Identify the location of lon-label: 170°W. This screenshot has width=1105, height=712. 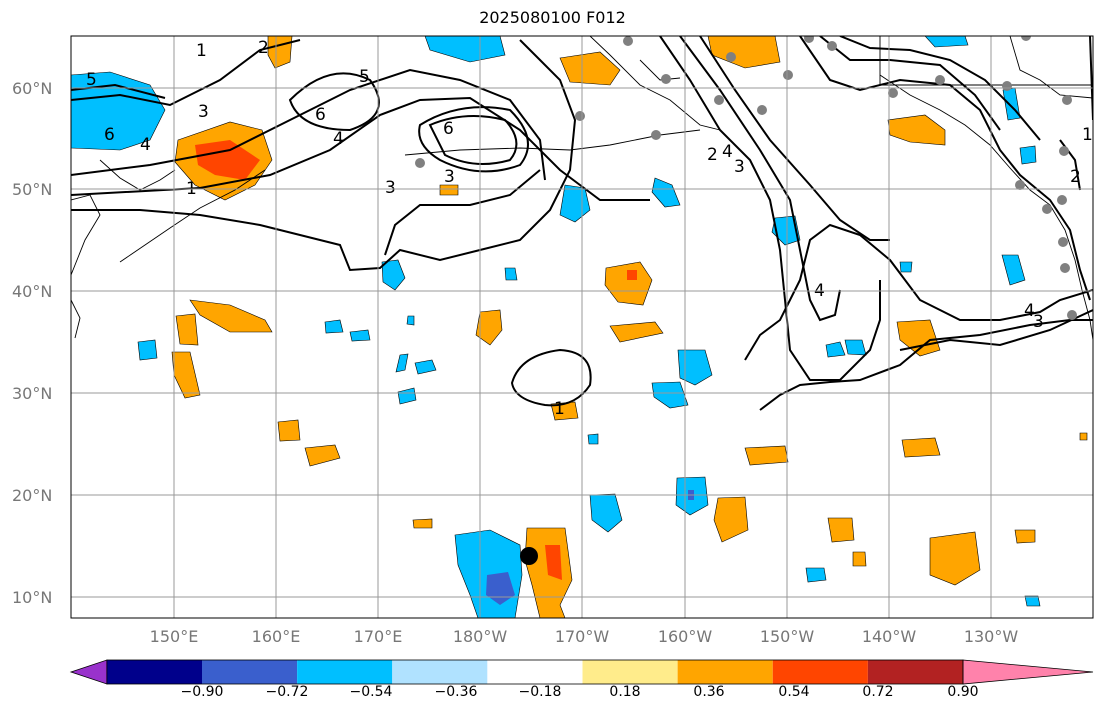
(582, 636).